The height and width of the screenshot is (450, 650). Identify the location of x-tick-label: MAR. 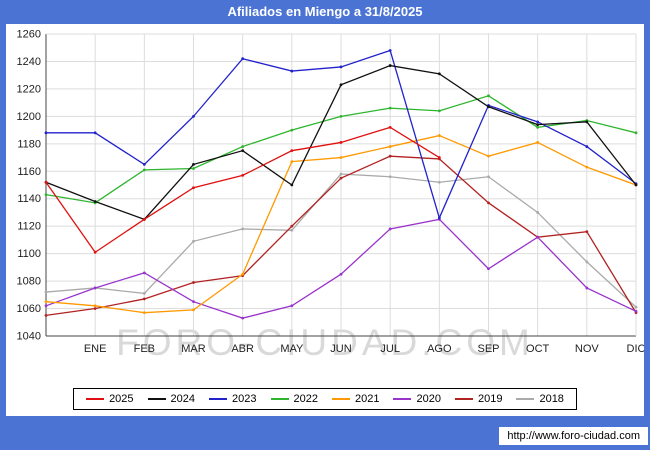
(193, 349).